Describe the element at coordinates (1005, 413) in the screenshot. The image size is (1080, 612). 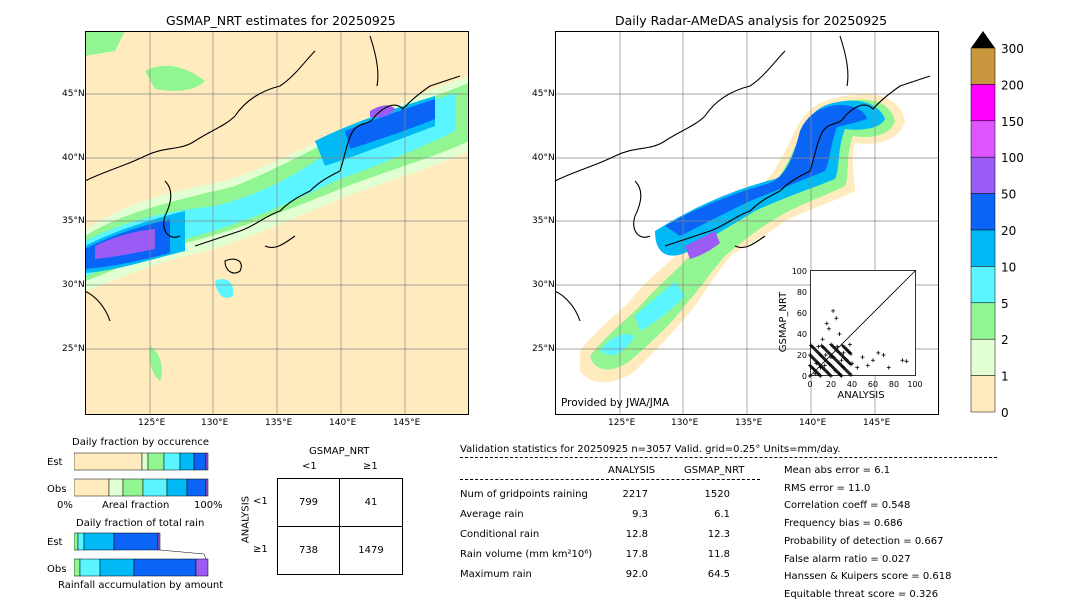
I see `colorbar-tick-label: 0` at that location.